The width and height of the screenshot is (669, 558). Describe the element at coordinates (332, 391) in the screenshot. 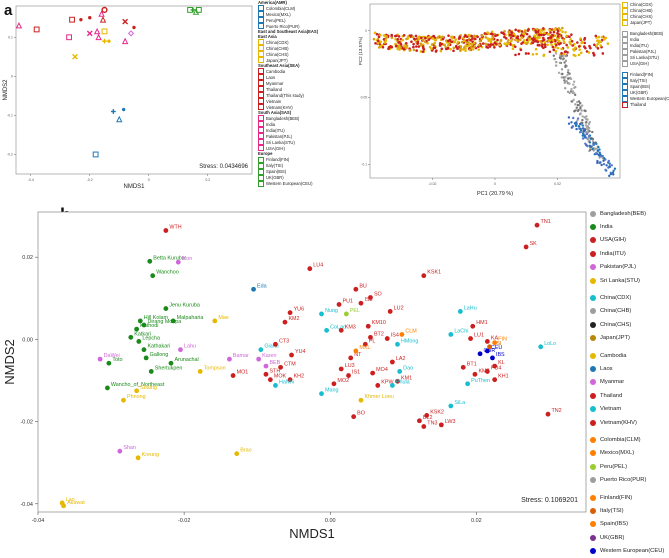

I see `point-label-b: Mang` at that location.